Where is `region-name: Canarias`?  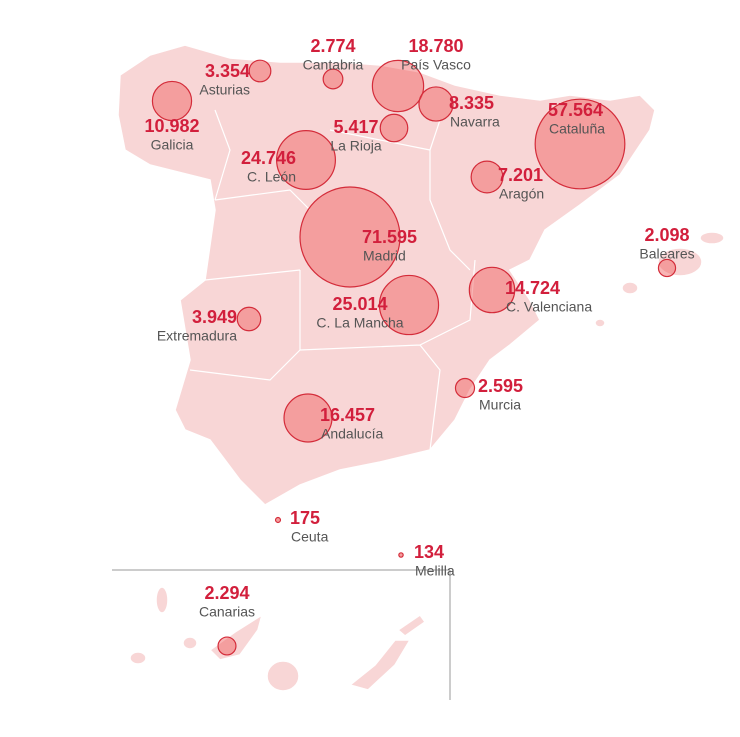 region-name: Canarias is located at coordinates (227, 612).